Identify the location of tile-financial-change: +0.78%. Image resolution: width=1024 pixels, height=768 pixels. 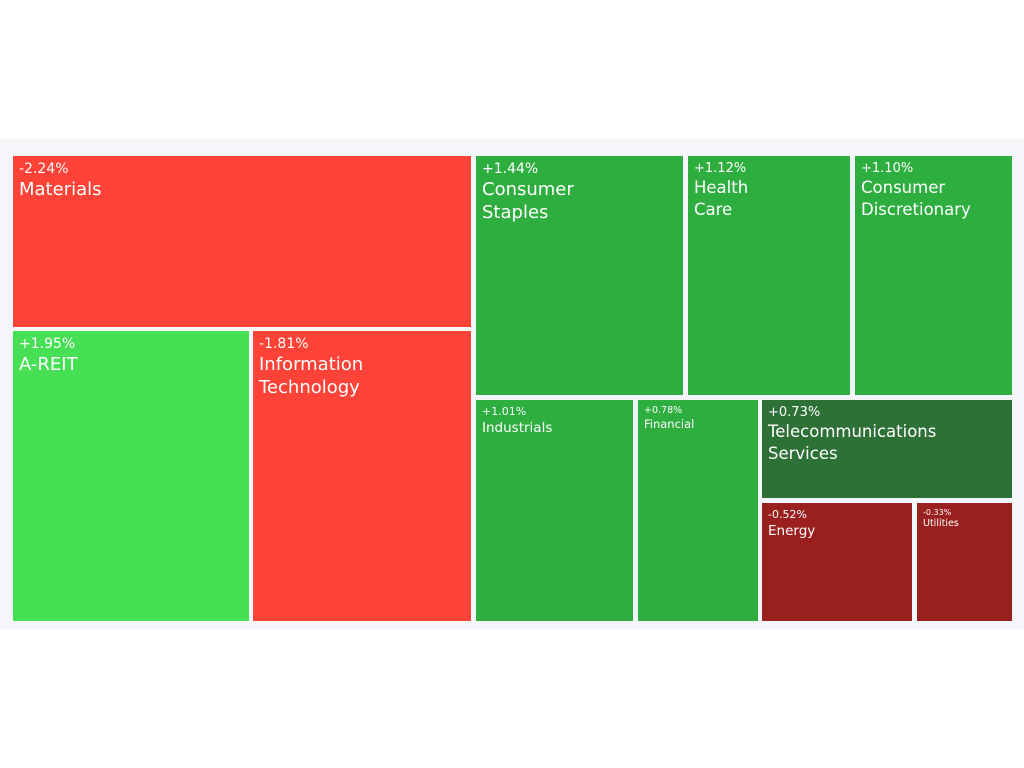
(663, 410).